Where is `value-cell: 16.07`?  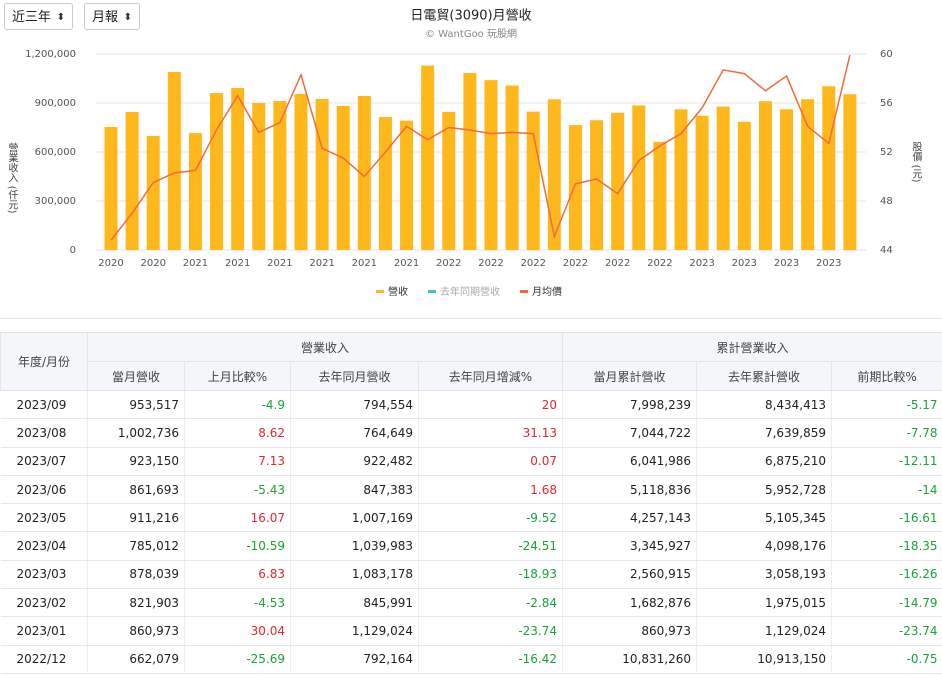 value-cell: 16.07 is located at coordinates (237, 518).